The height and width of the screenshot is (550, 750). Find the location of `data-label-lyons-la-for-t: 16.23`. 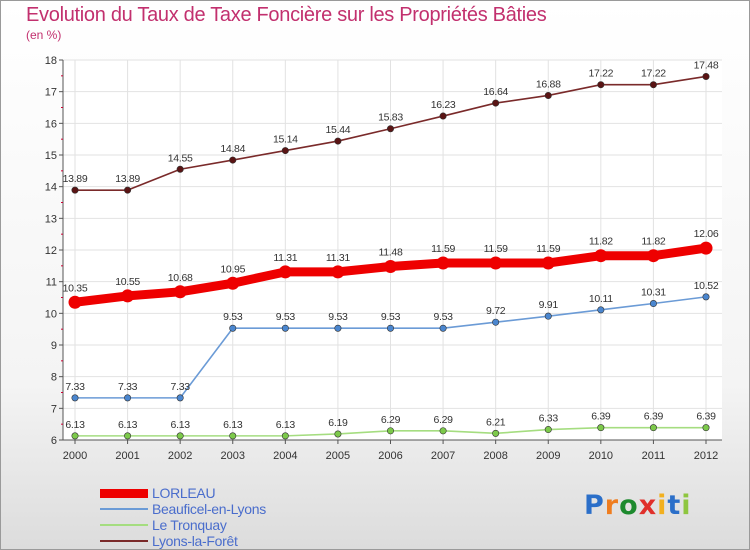

data-label-lyons-la-for-t: 16.23 is located at coordinates (443, 105).